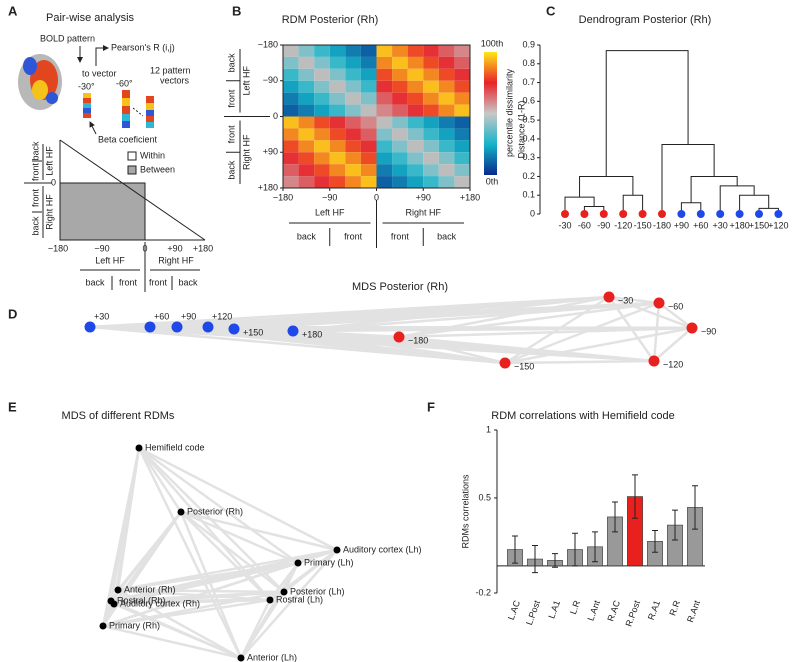  I want to click on panel-title: RDM Posterior (Rh), so click(330, 20).